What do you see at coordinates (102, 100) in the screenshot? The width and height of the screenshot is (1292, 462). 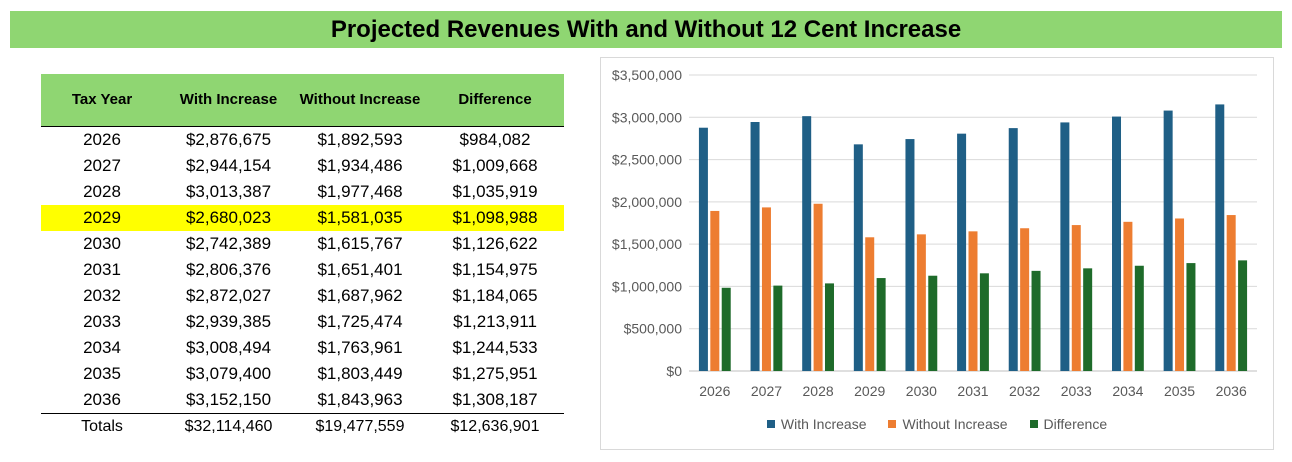 I see `header-tax-year: Tax Year` at bounding box center [102, 100].